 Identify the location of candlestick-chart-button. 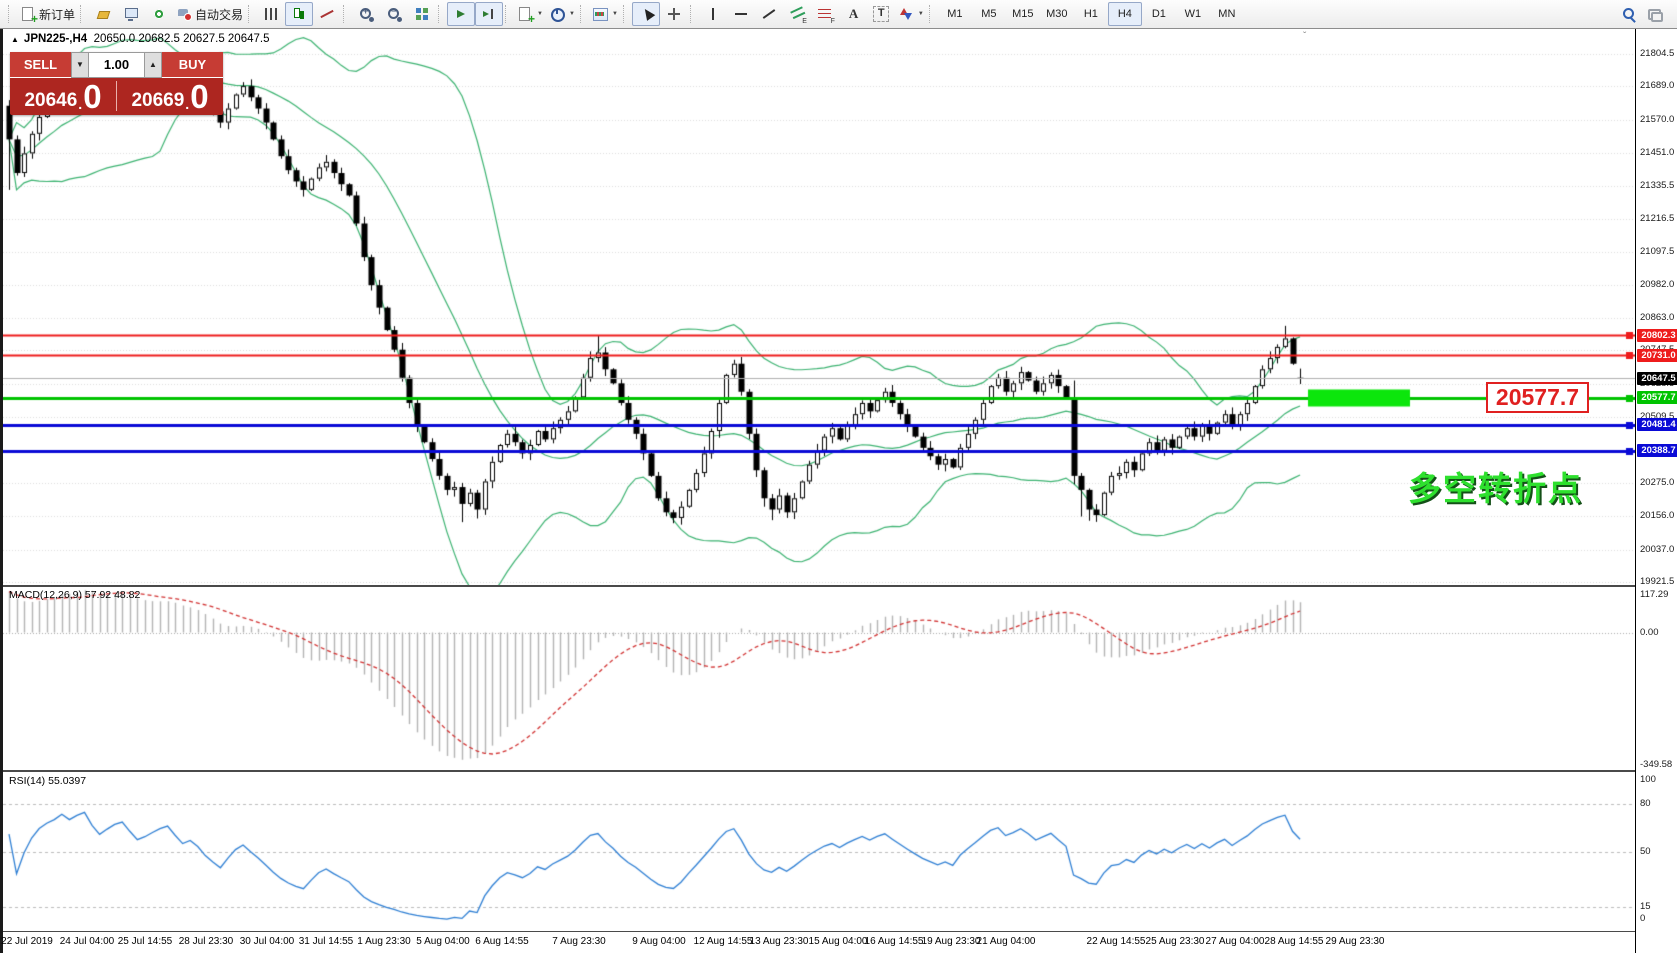
(299, 14).